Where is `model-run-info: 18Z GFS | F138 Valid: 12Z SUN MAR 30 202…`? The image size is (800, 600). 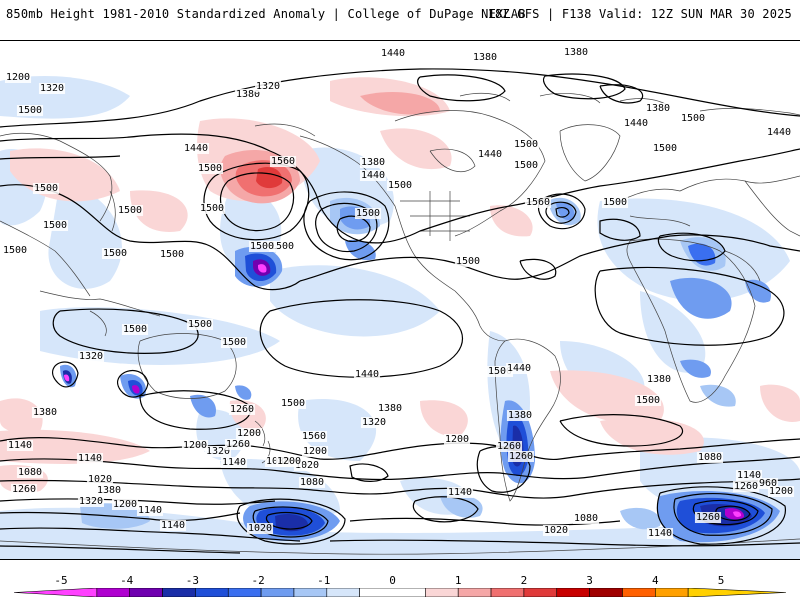 model-run-info: 18Z GFS | F138 Valid: 12Z SUN MAR 30 202… is located at coordinates (639, 14).